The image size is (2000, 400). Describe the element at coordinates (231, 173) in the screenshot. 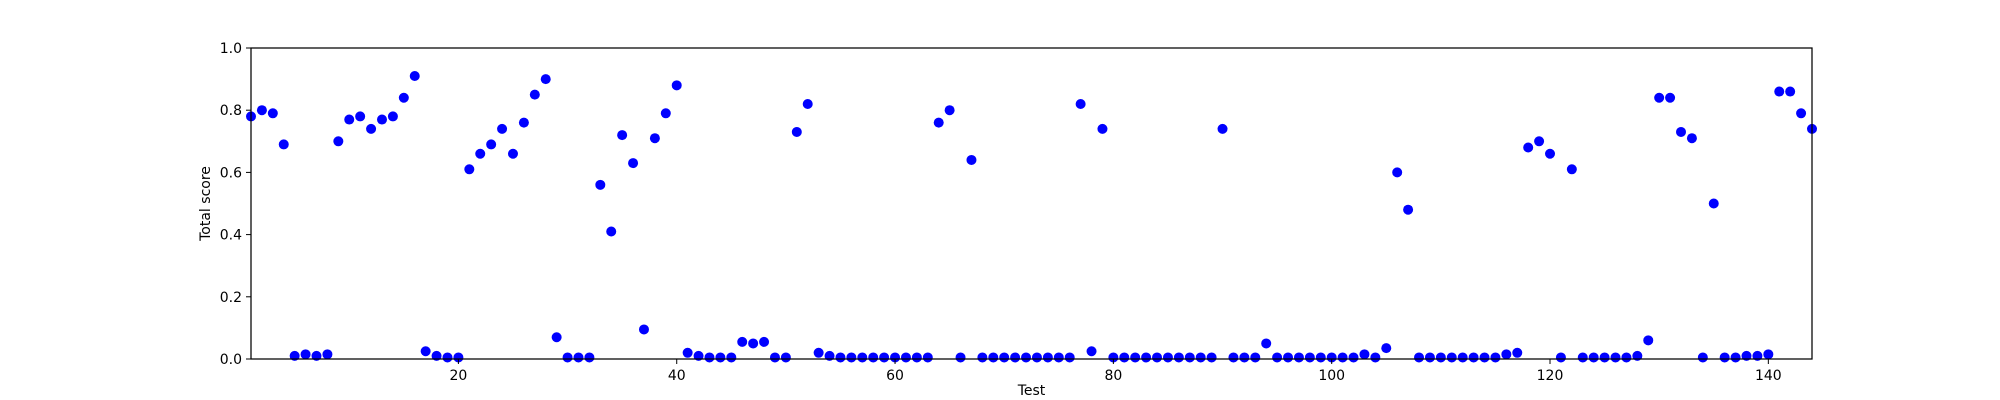

I see `y-tick-label: 0.6` at that location.